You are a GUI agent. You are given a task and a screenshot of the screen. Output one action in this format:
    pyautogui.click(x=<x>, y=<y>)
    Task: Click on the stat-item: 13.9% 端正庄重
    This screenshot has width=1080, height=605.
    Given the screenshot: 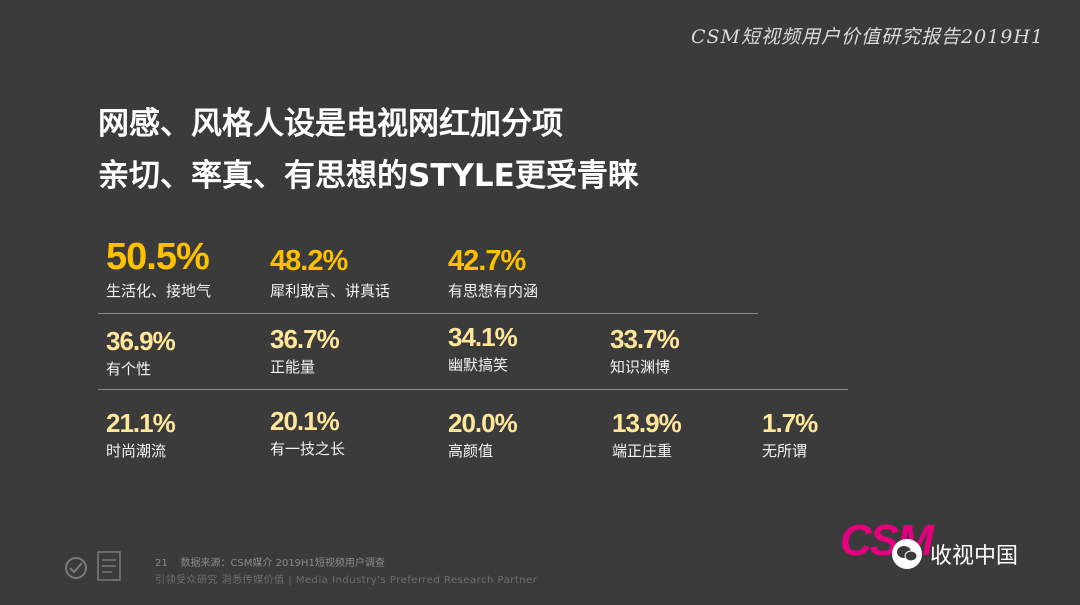 What is the action you would take?
    pyautogui.click(x=647, y=434)
    